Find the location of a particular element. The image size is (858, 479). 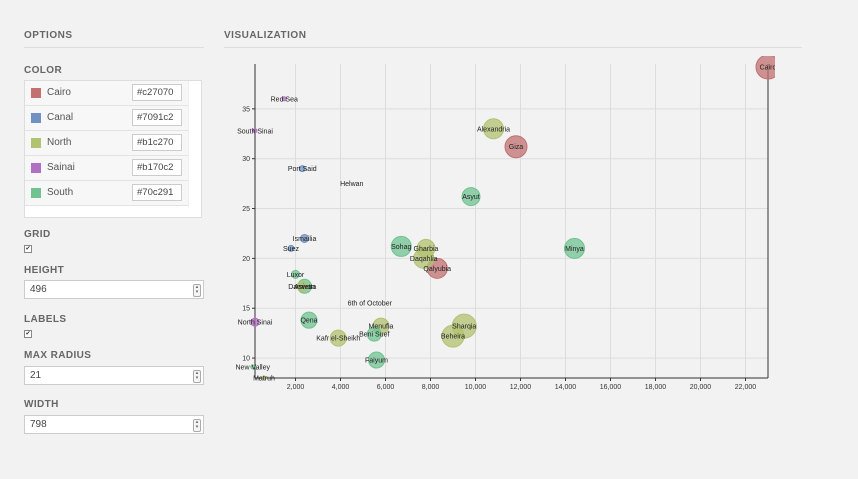

bubble-label: Matruh is located at coordinates (264, 379).